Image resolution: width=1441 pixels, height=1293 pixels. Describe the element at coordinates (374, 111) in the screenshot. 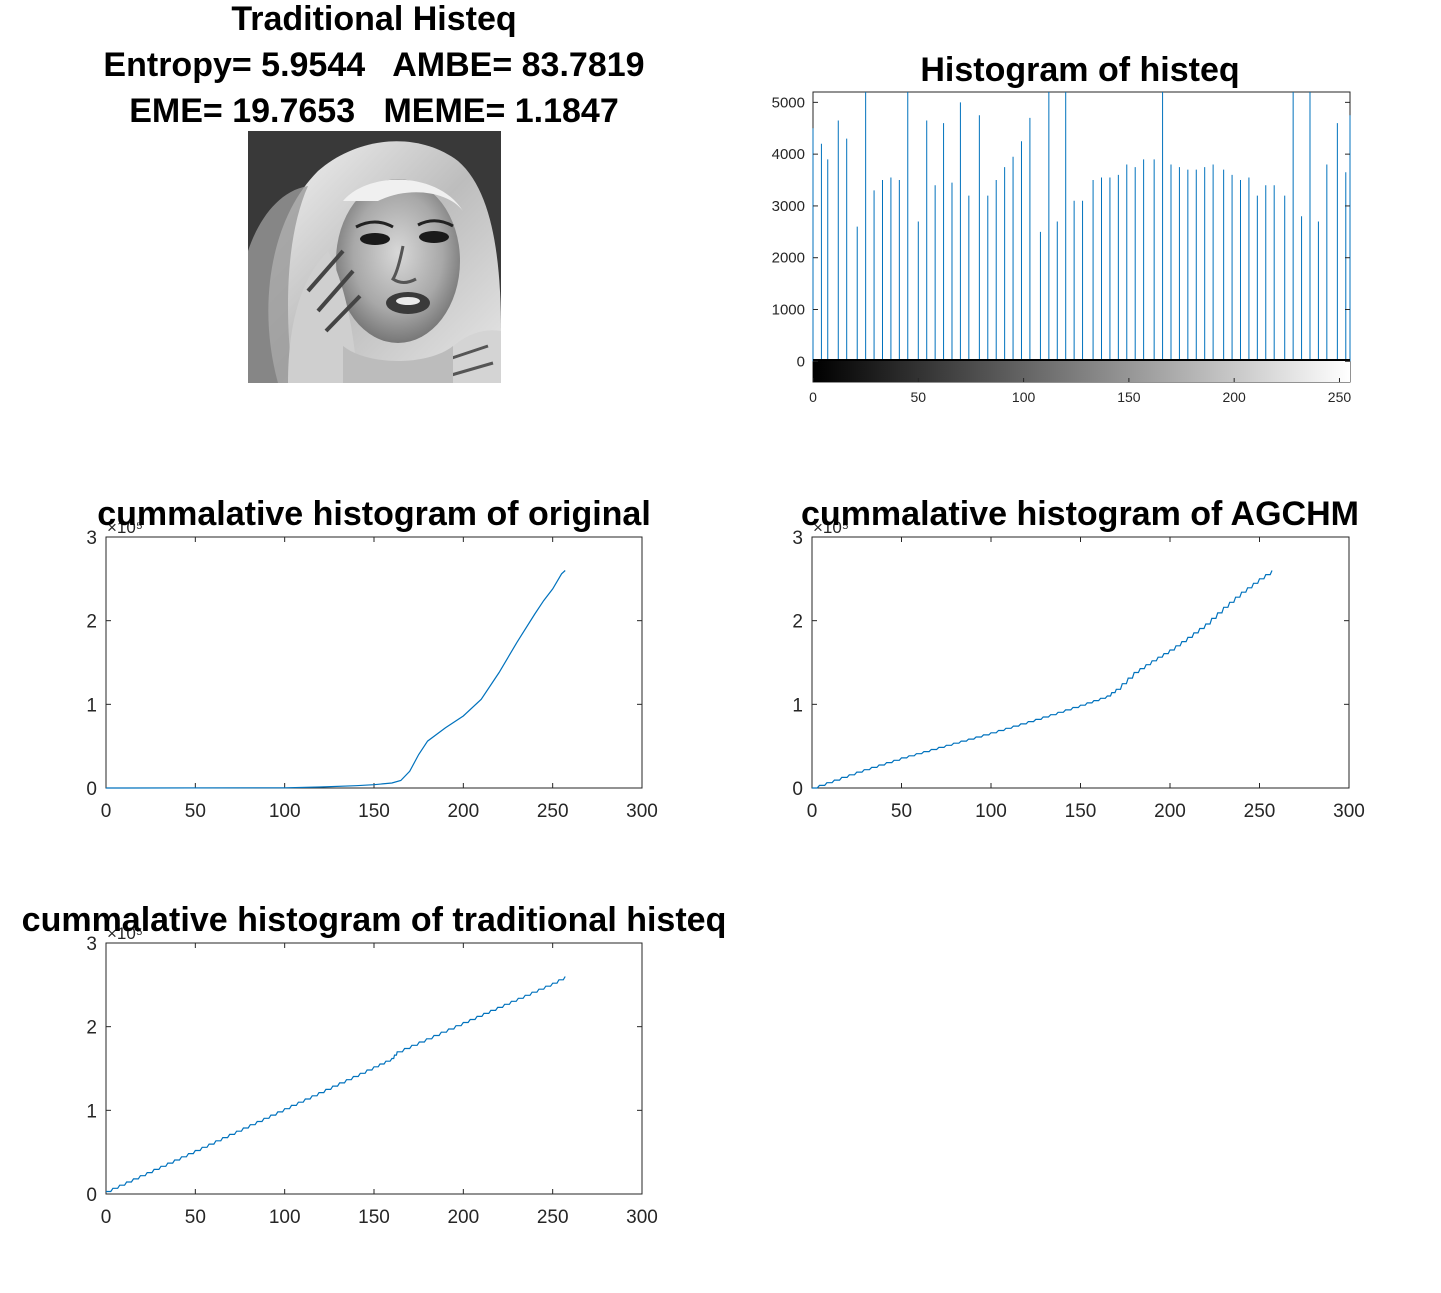

I see `image-title-line-3: EME= 19.7653 MEME= 1.1847` at that location.